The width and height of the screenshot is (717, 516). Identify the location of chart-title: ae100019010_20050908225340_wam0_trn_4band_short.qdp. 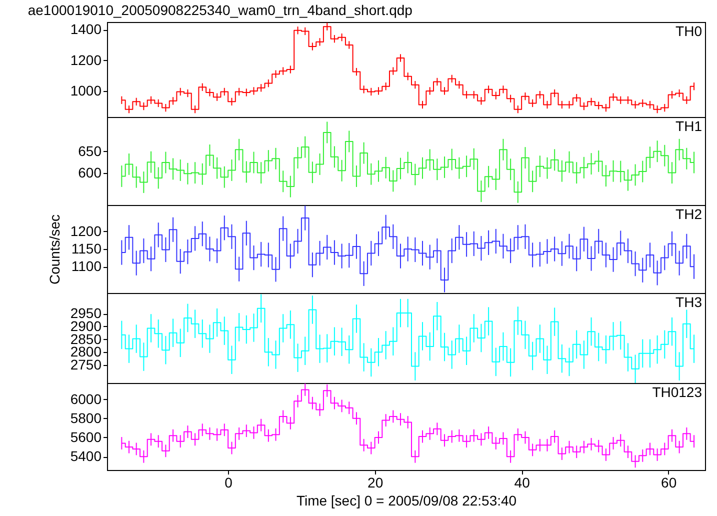
(220, 10).